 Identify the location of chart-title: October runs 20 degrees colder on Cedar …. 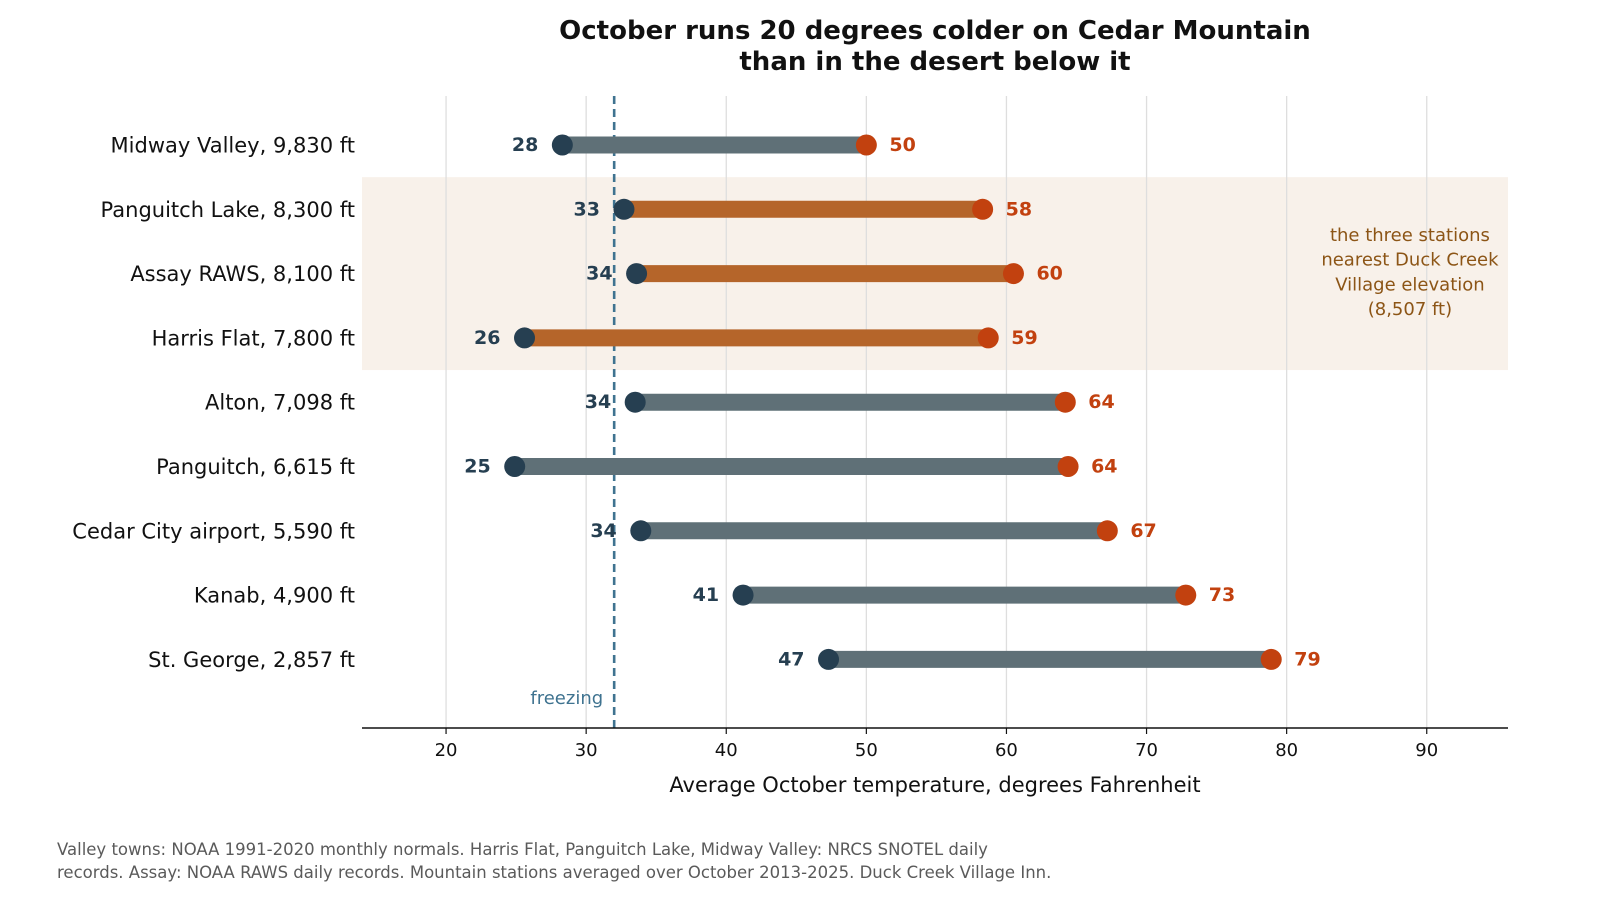
(935, 47).